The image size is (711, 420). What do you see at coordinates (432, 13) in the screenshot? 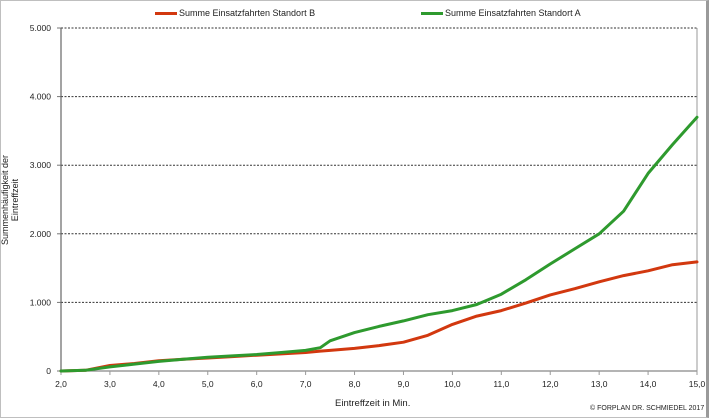
I see `legend-swatch-green` at bounding box center [432, 13].